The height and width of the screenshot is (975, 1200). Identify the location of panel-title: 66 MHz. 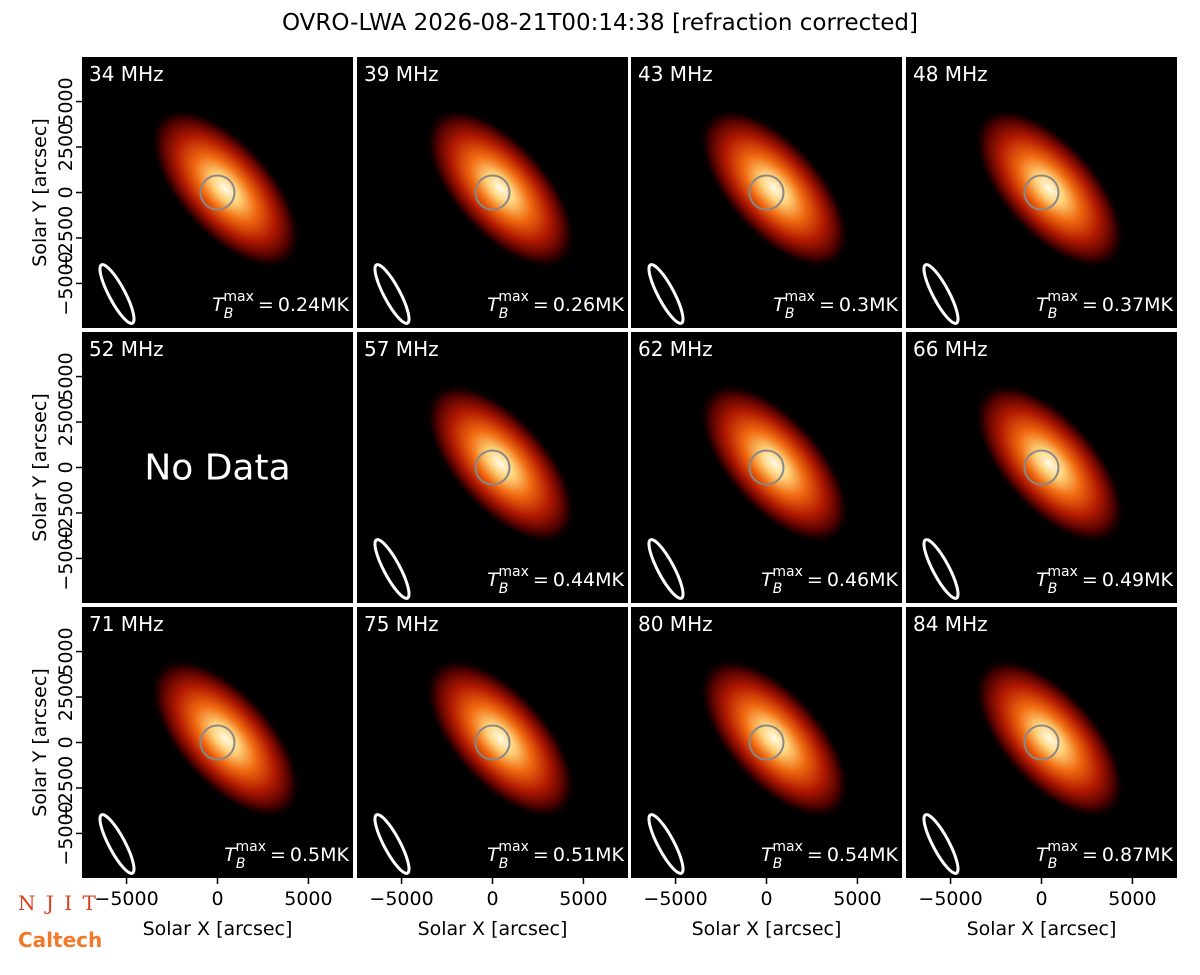
(950, 349).